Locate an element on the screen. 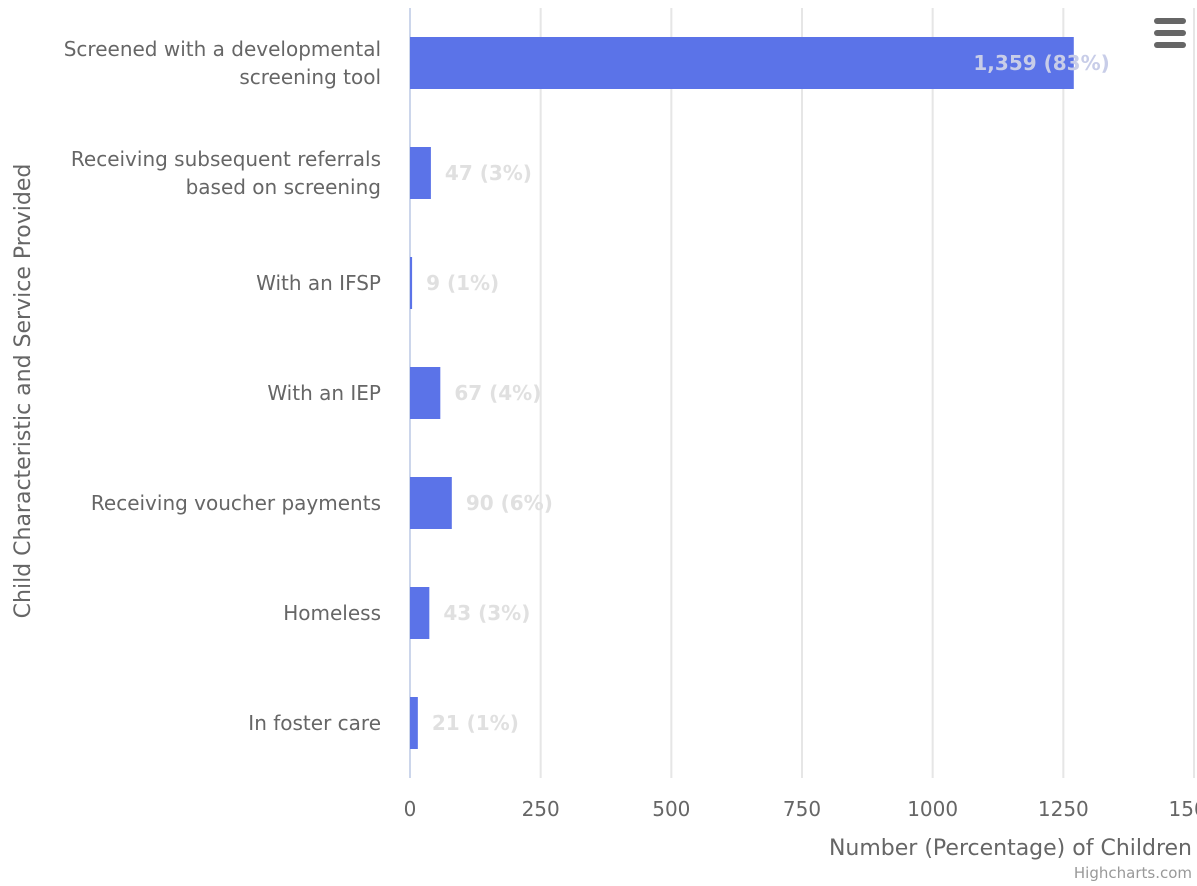 The image size is (1197, 886). x-tick-label: 0 is located at coordinates (410, 809).